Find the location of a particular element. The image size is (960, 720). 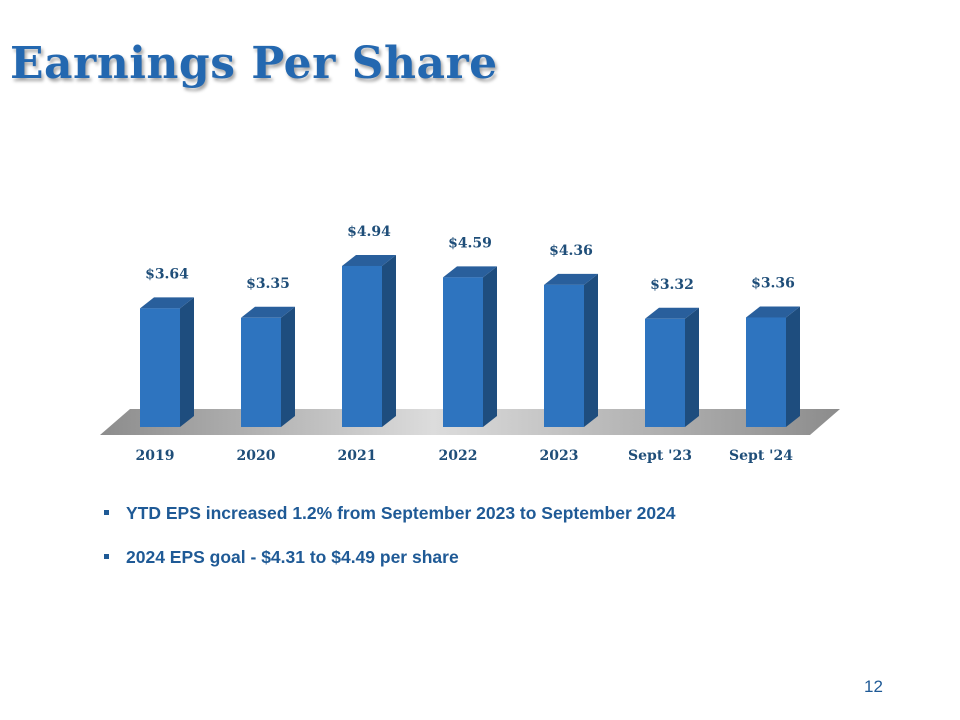

page-number: 12 is located at coordinates (873, 686).